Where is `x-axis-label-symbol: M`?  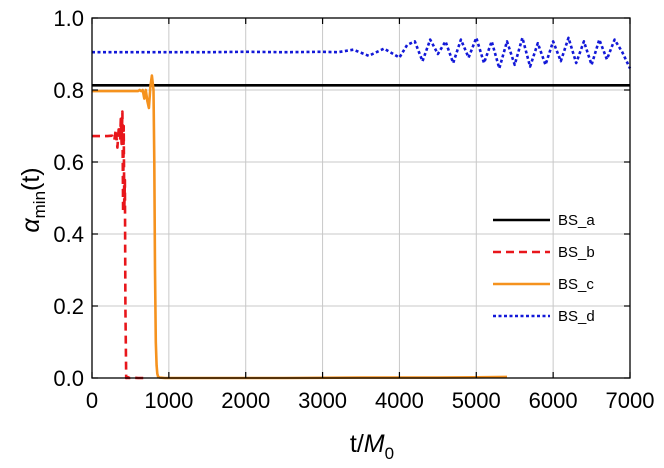 x-axis-label-symbol: M is located at coordinates (374, 444).